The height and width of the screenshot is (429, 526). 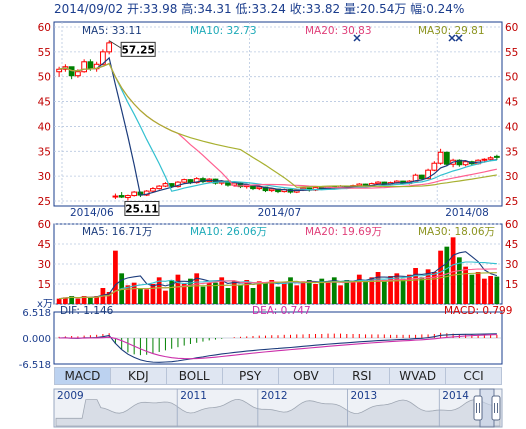 What do you see at coordinates (112, 31) in the screenshot?
I see `price-ma5-label: MA5: 33.11` at bounding box center [112, 31].